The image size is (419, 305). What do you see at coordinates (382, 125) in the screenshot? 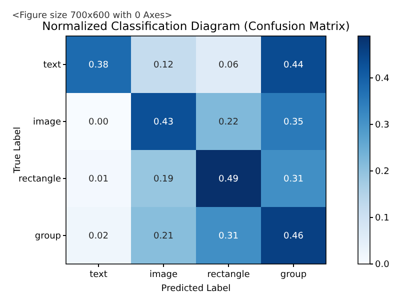
I see `color-bar-label: 0.3` at bounding box center [382, 125].